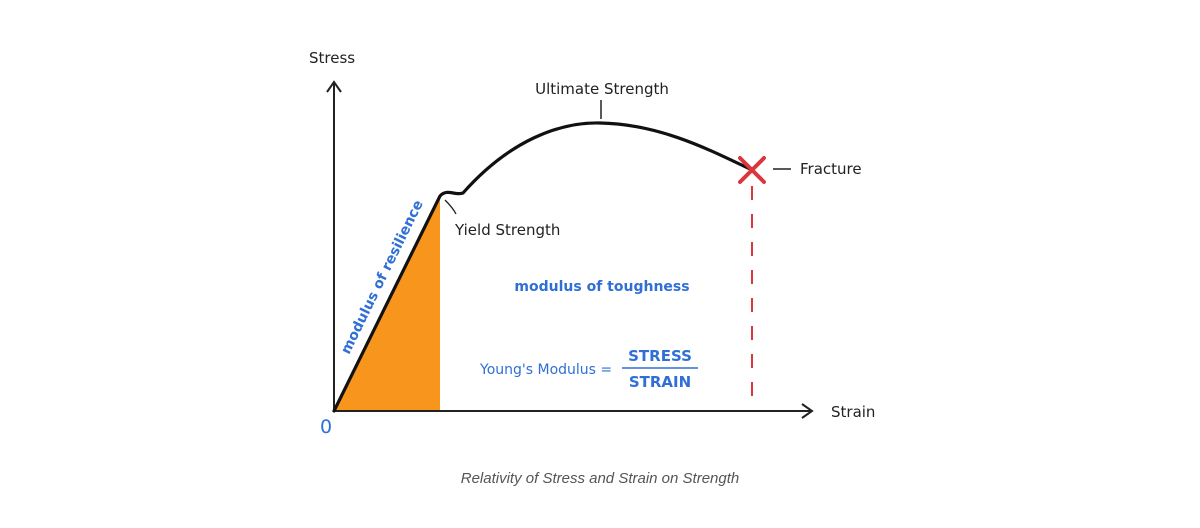  Describe the element at coordinates (507, 230) in the screenshot. I see `yield-strength-label: Yield Strength` at that location.